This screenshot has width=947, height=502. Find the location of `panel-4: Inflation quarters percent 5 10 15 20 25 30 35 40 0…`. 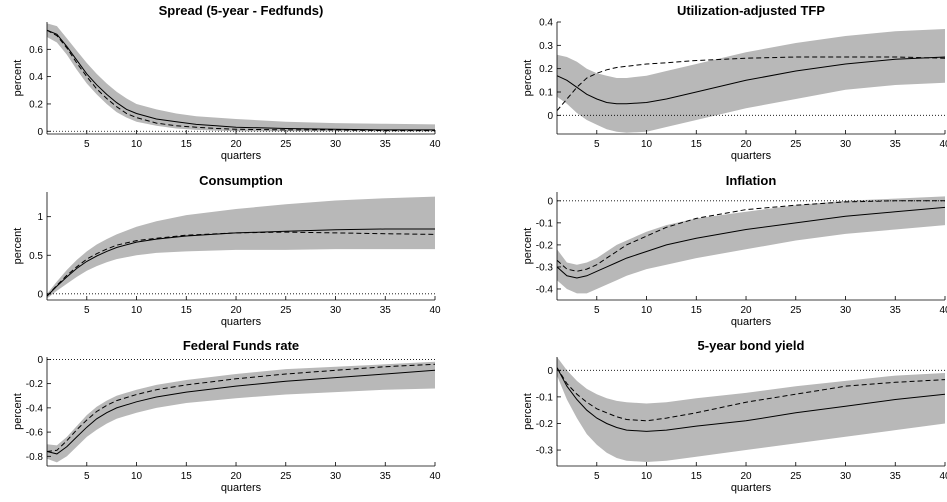

panel-4: Inflation quarters percent 5 10 15 20 25 30 35 40 0… is located at coordinates (734, 250).